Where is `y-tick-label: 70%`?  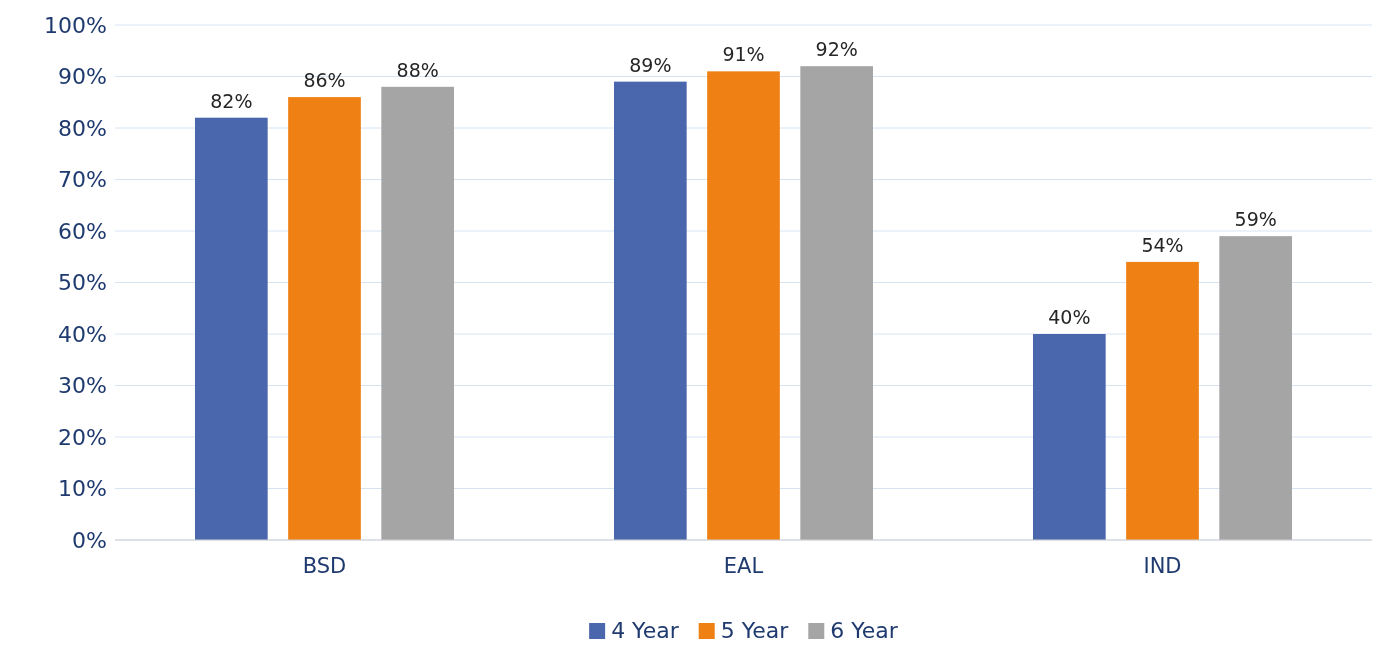 y-tick-label: 70% is located at coordinates (82, 180).